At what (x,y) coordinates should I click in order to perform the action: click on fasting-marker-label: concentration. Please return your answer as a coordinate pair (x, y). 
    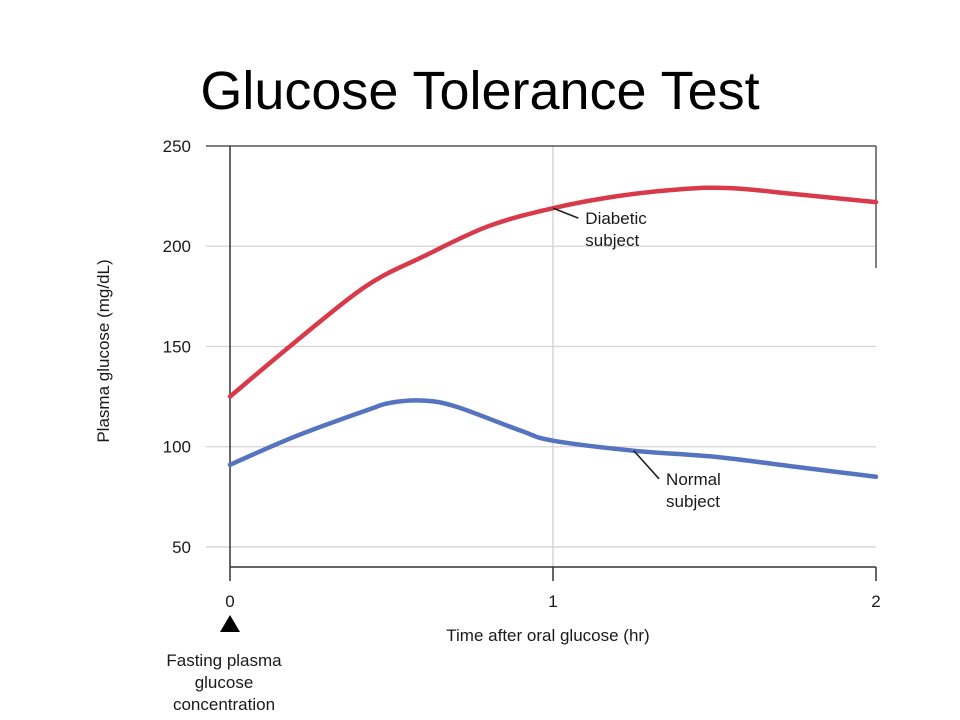
    Looking at the image, I should click on (224, 704).